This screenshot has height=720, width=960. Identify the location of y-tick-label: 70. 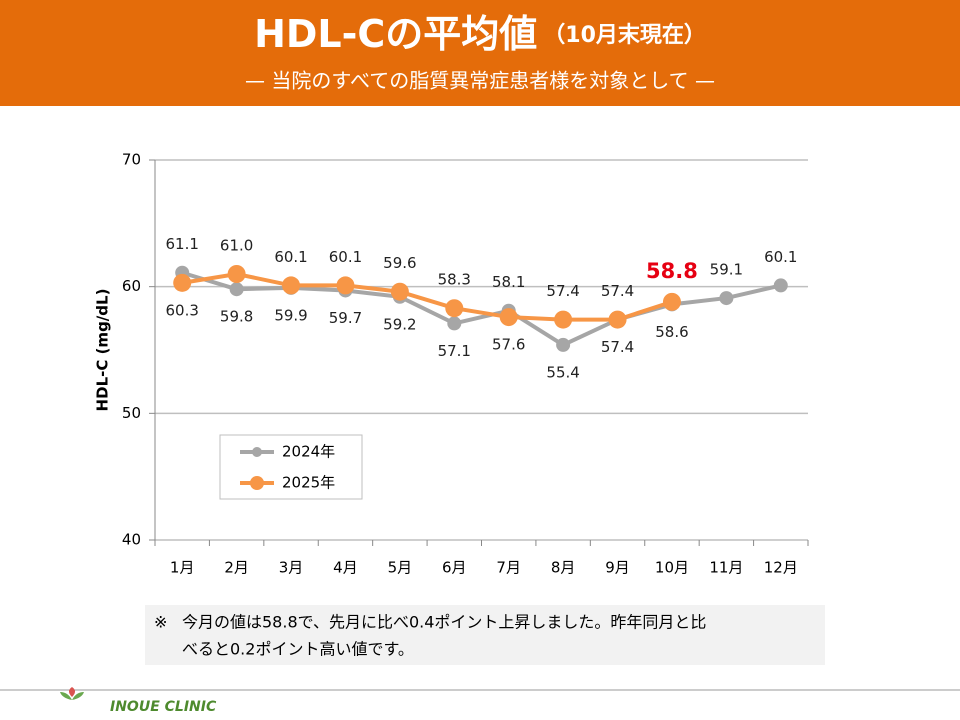
(131, 160).